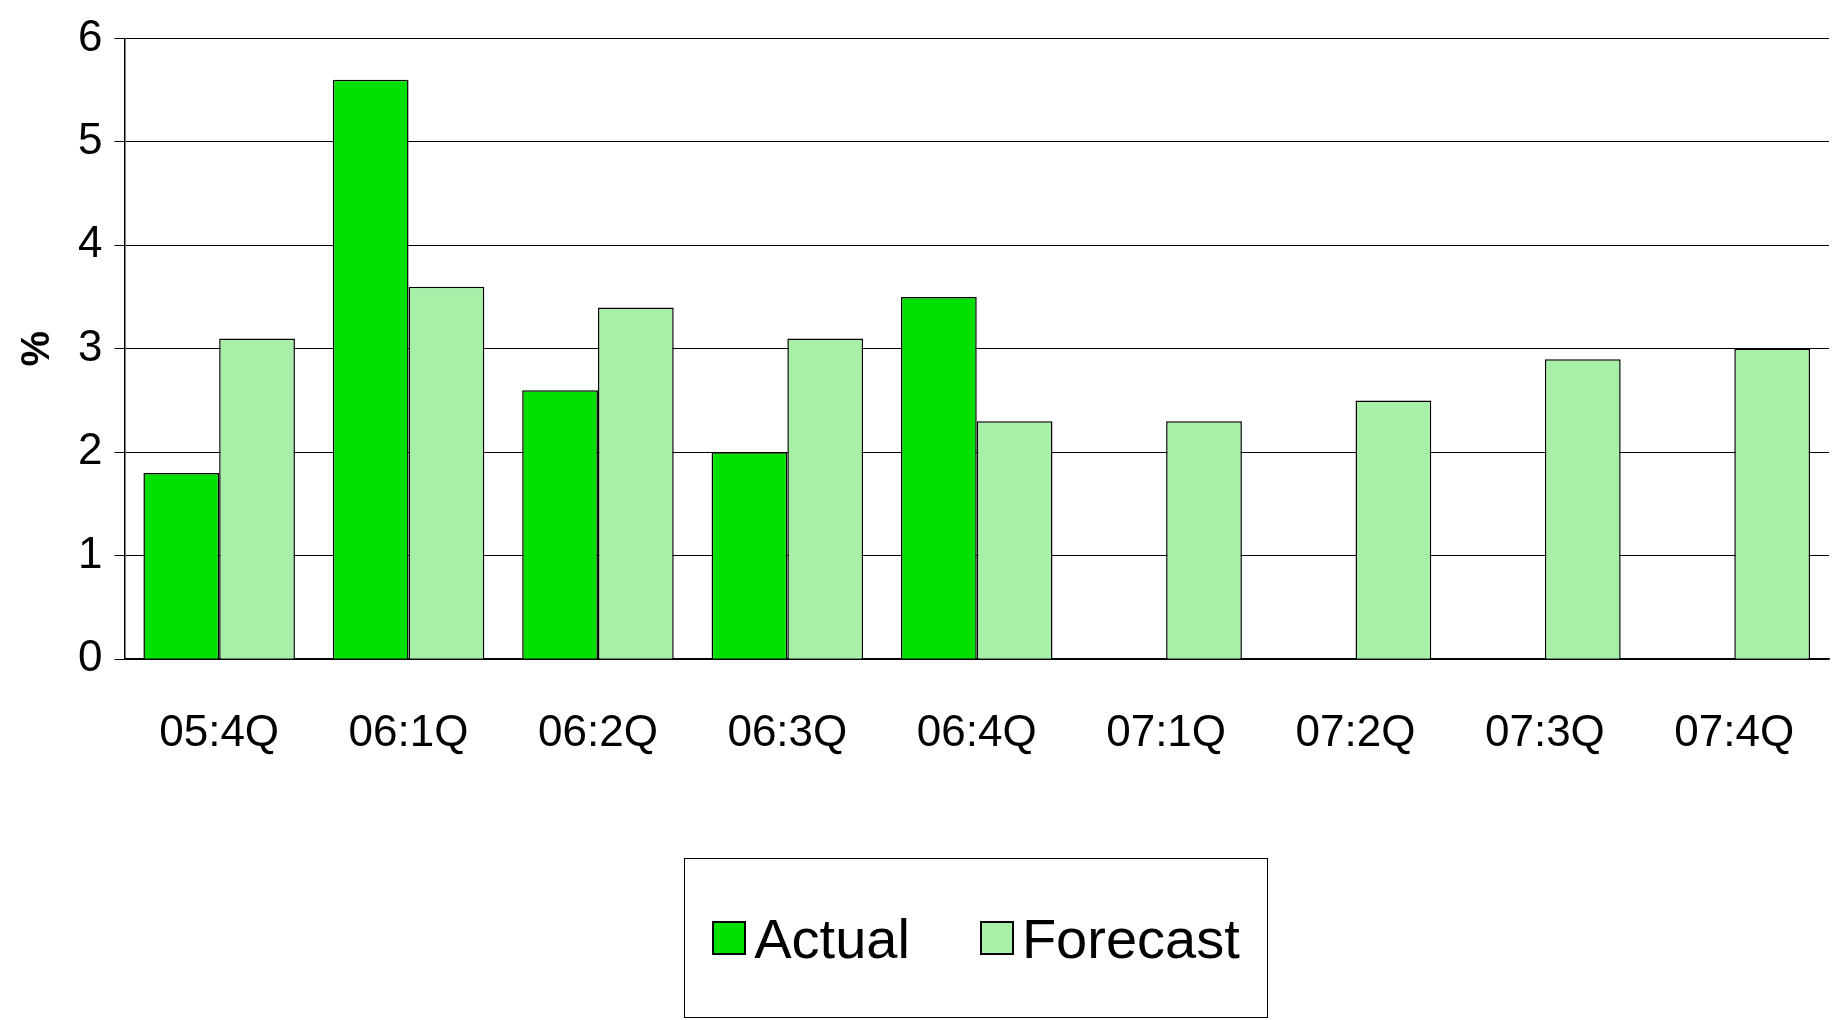  What do you see at coordinates (976, 730) in the screenshot?
I see `x-tick-label: 06:4Q` at bounding box center [976, 730].